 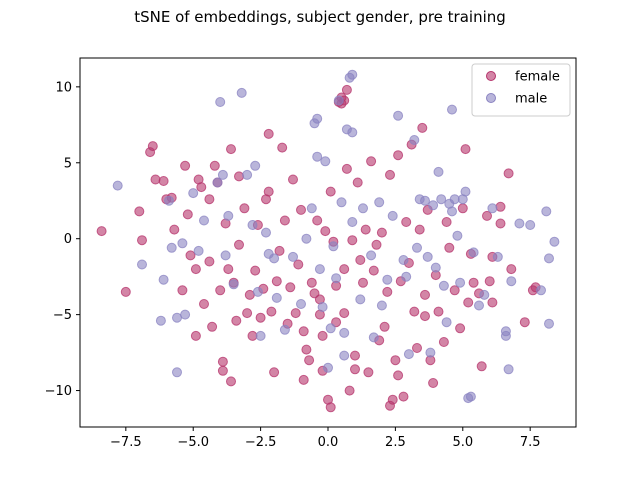 I want to click on legend: female male, so click(x=521, y=90).